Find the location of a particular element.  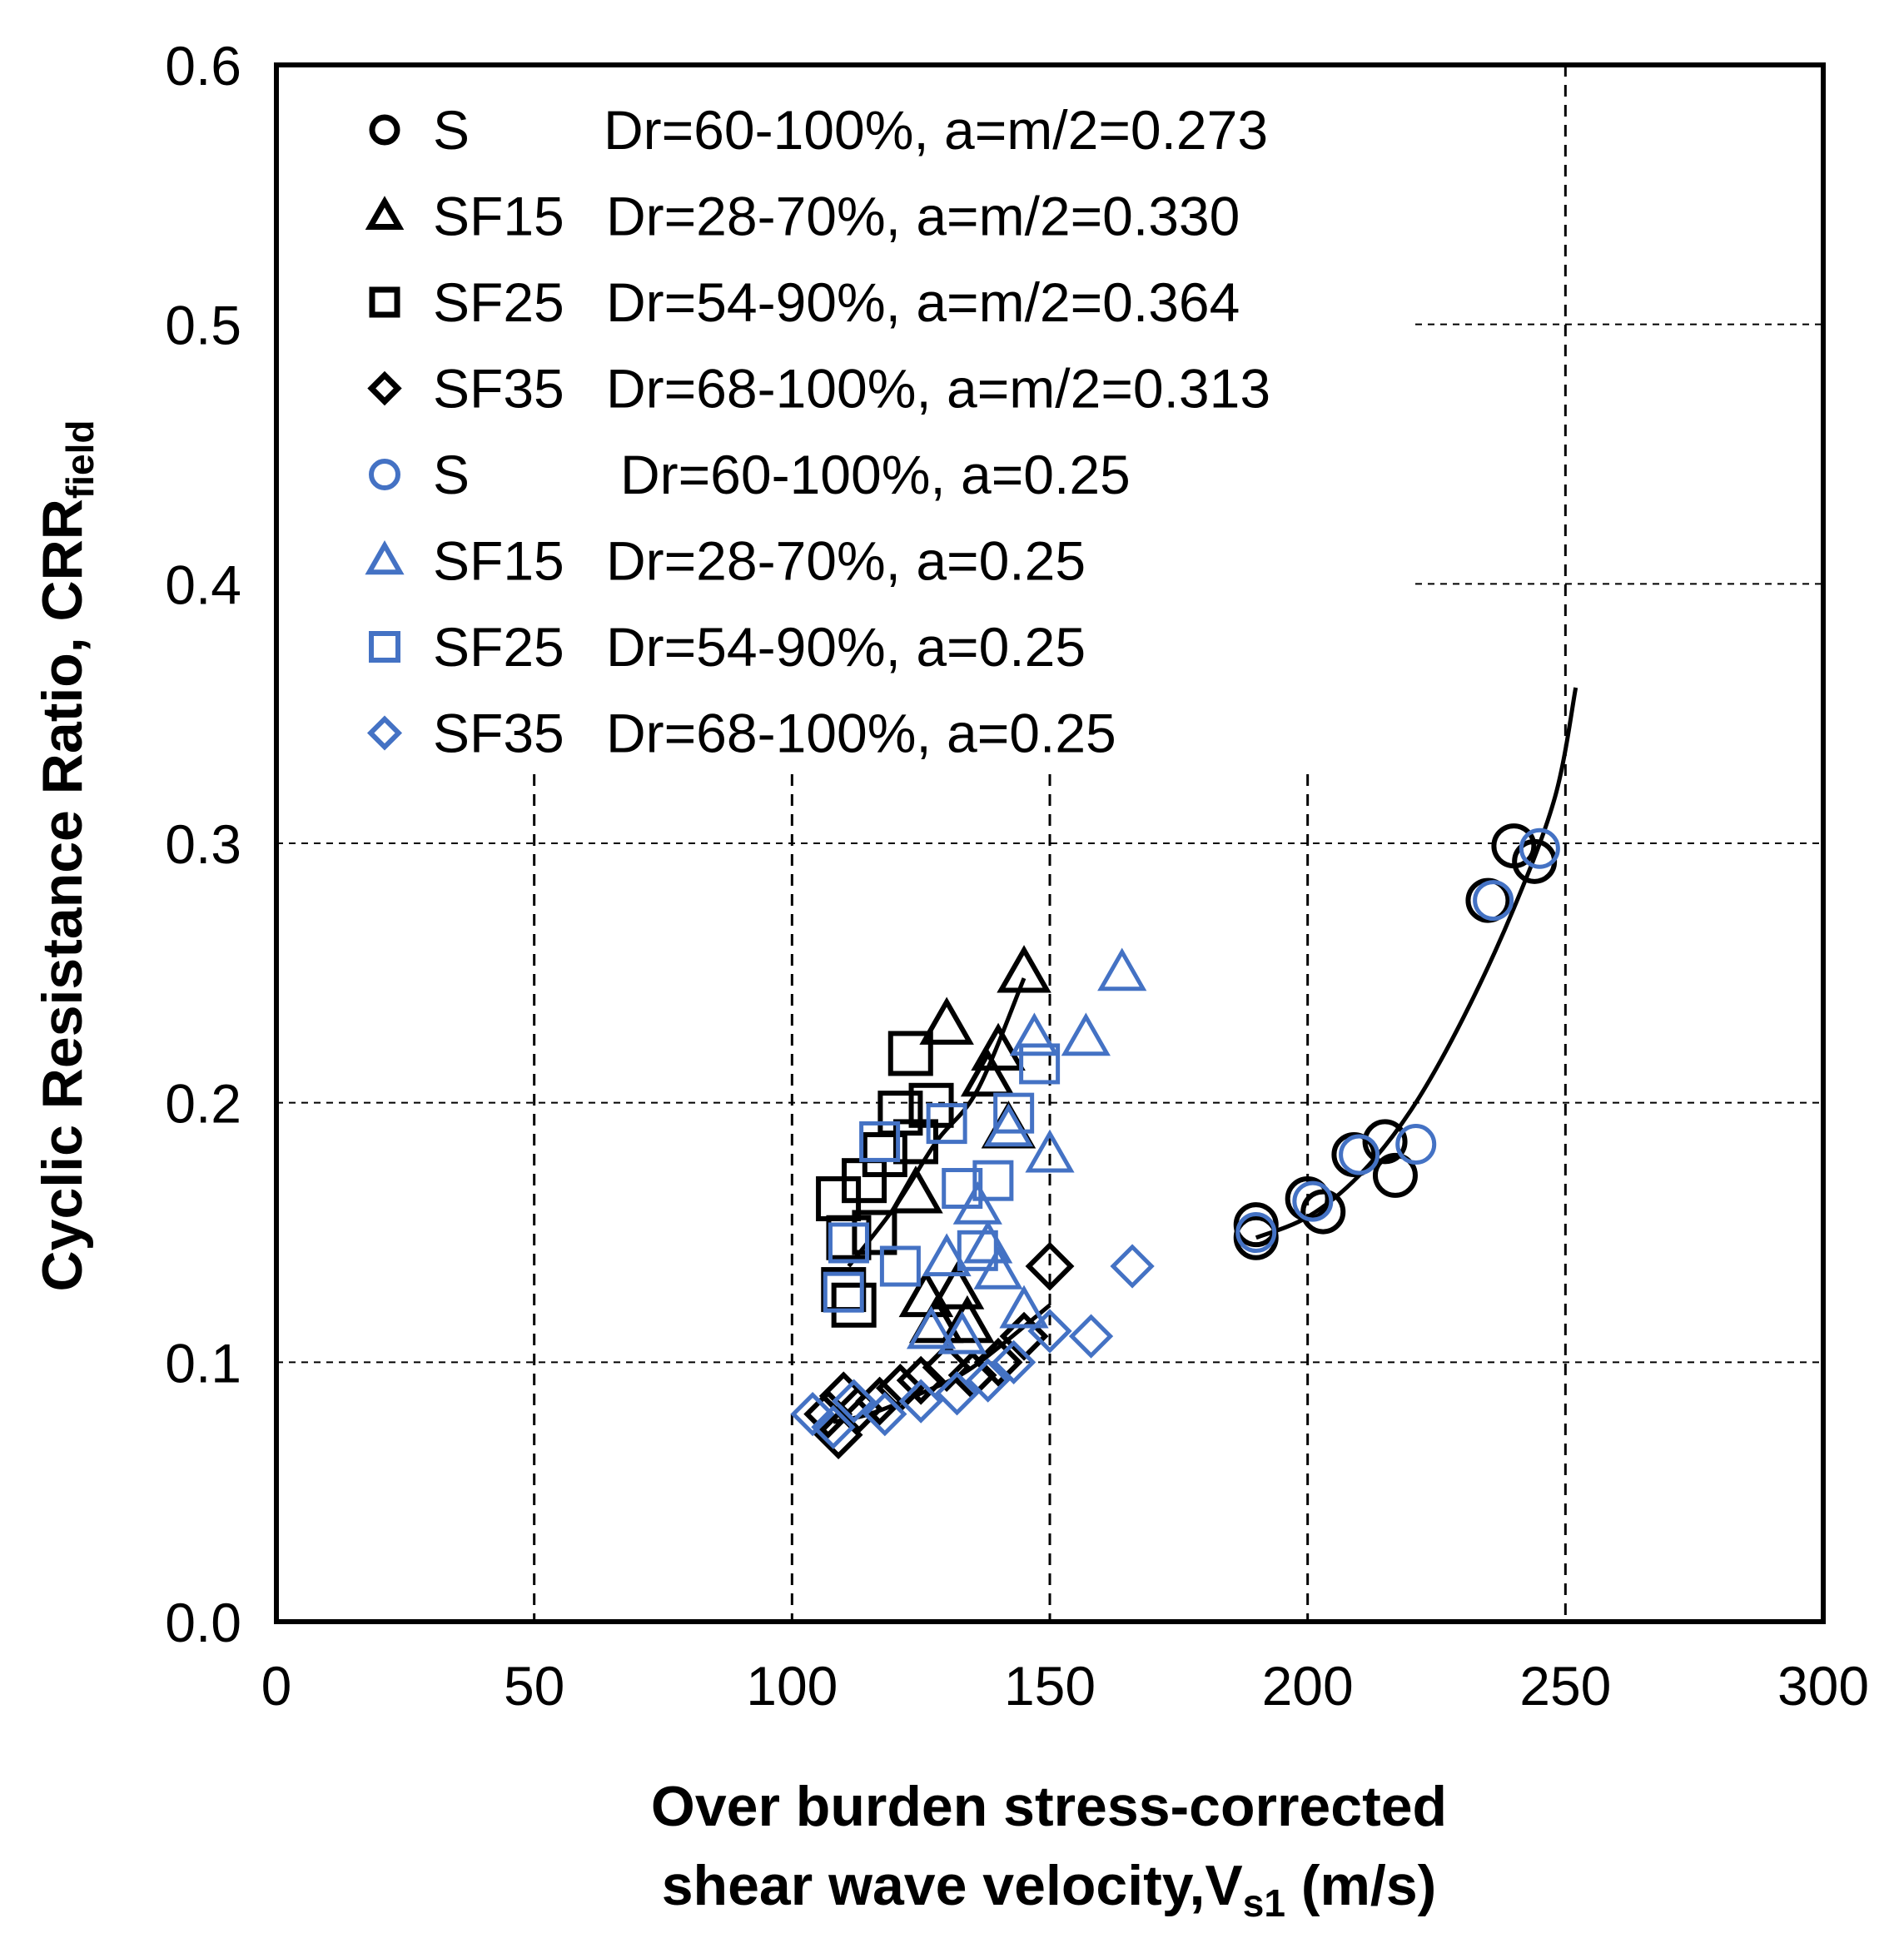

y-tick-label: 0.5 is located at coordinates (203, 325).